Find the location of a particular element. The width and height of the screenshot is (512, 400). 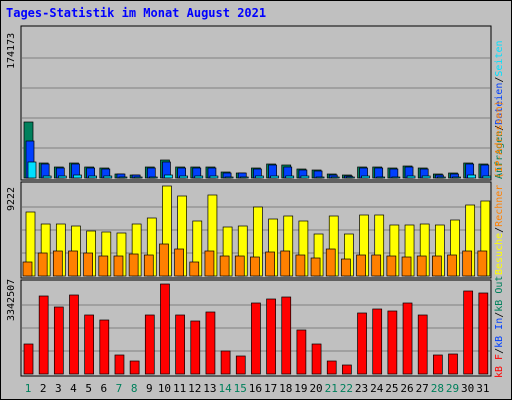

x-tick-label: 29 is located at coordinates (452, 388).